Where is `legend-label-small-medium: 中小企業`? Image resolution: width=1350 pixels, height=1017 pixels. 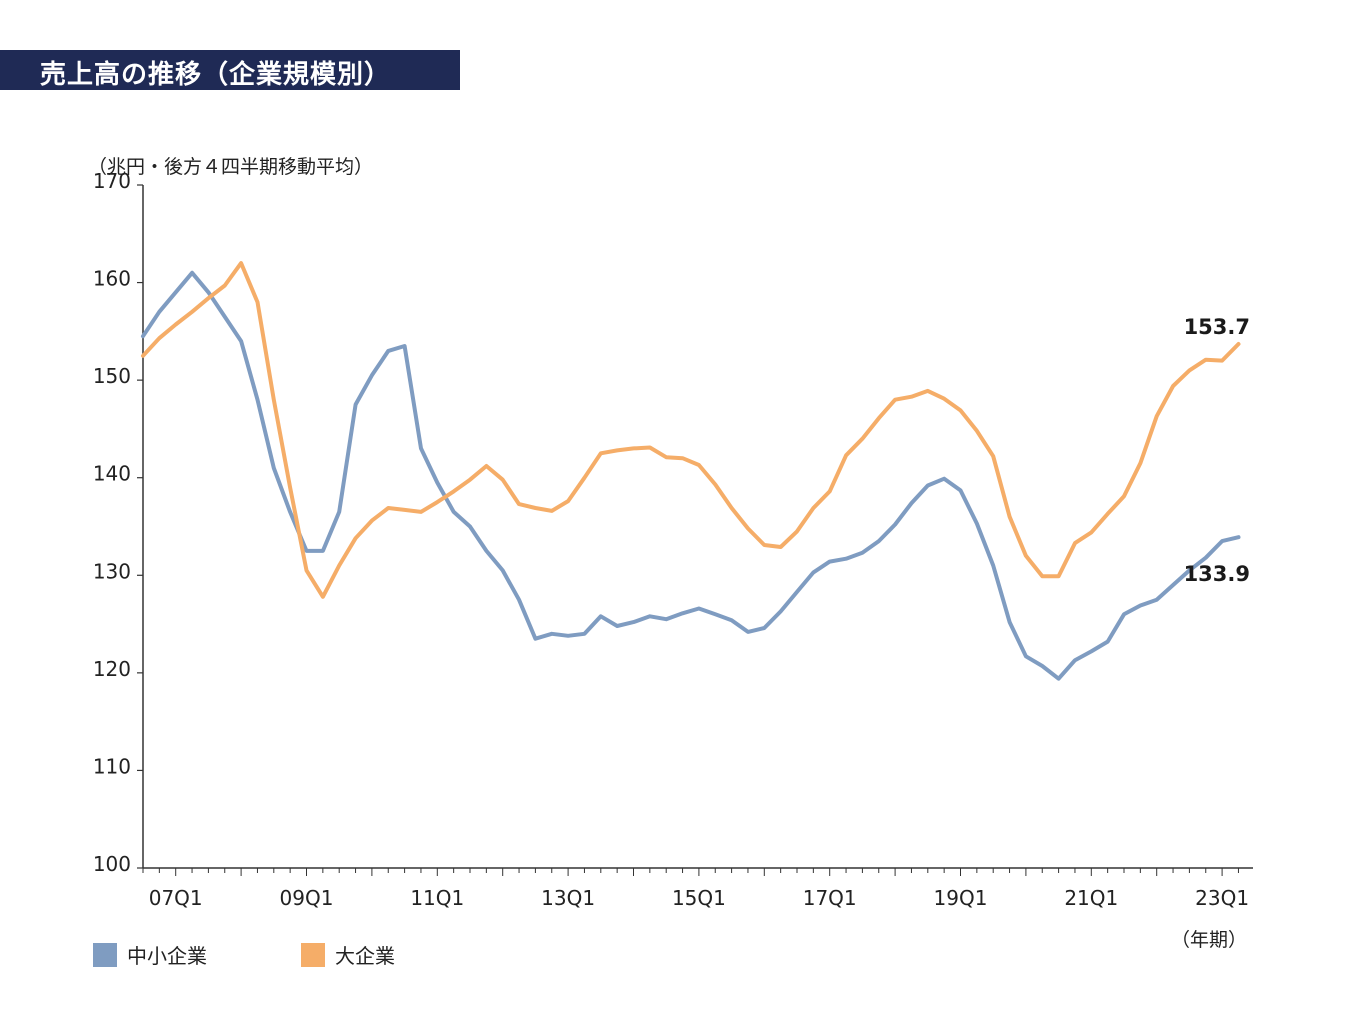 legend-label-small-medium: 中小企業 is located at coordinates (167, 956).